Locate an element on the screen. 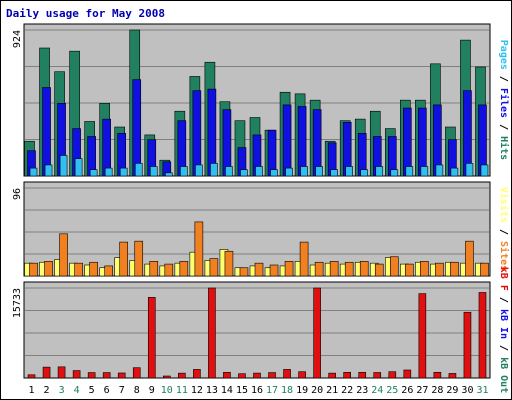 The image size is (512, 400). day-label: 26 is located at coordinates (407, 390).